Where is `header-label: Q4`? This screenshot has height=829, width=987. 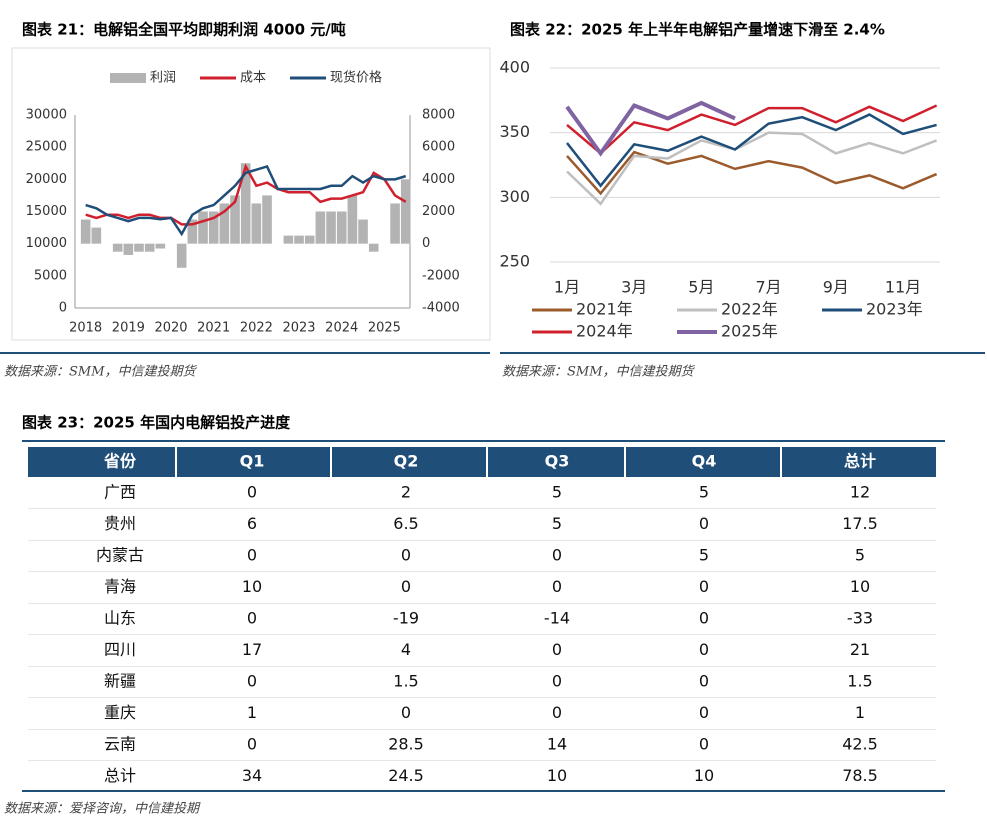 header-label: Q4 is located at coordinates (704, 461).